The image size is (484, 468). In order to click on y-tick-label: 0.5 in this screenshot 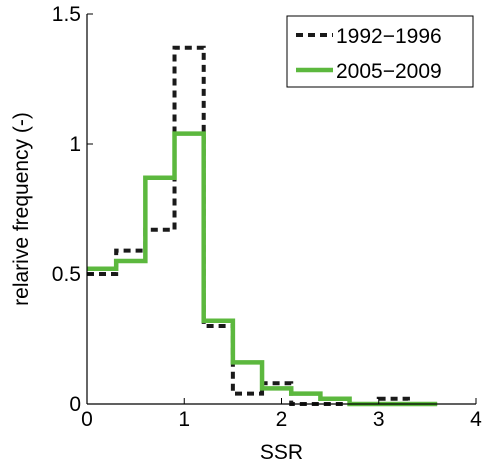, I will do `click(66, 274)`.